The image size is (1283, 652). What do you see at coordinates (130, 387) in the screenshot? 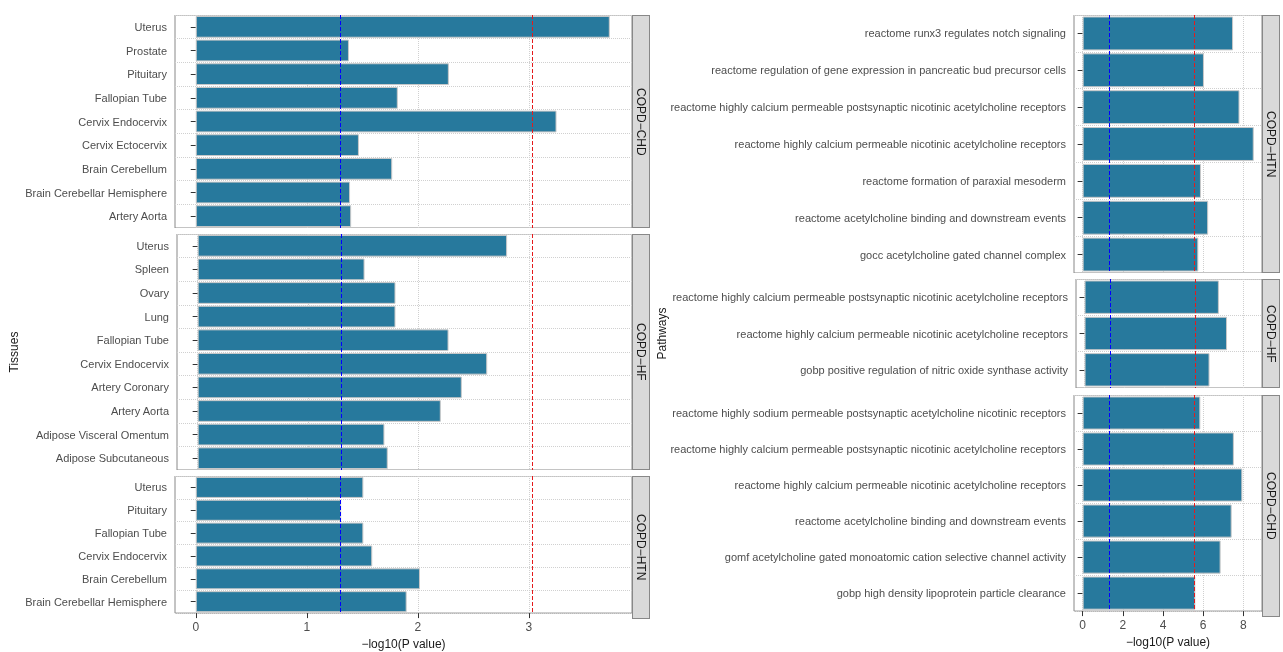
I see `y-tick-label: Artery Coronary` at bounding box center [130, 387].